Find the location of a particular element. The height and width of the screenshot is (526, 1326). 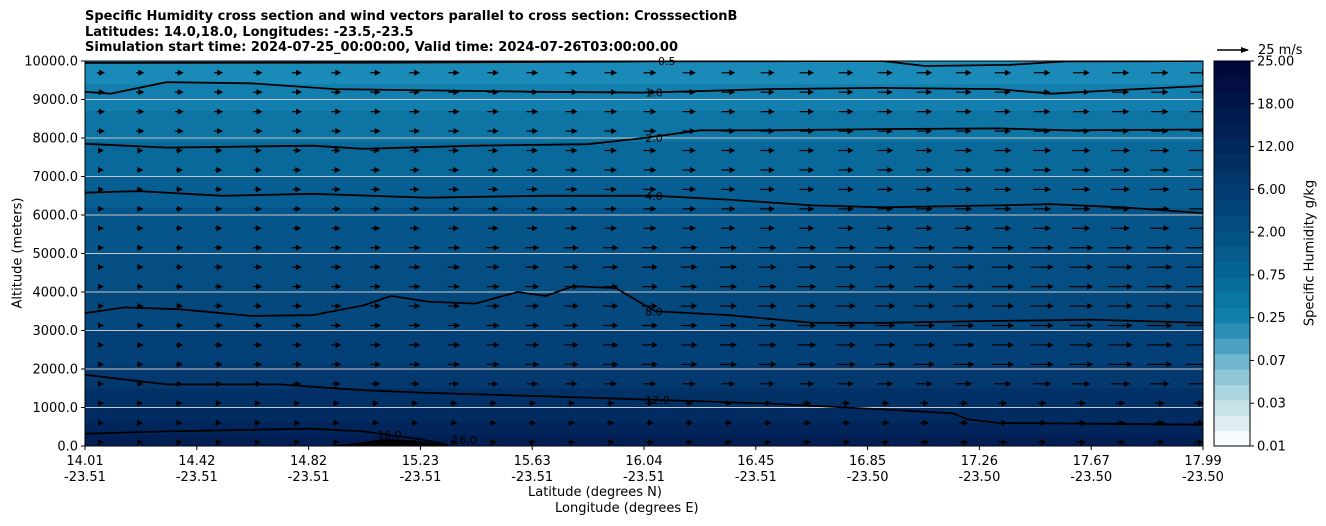

contour-label: 4.0 is located at coordinates (654, 196).